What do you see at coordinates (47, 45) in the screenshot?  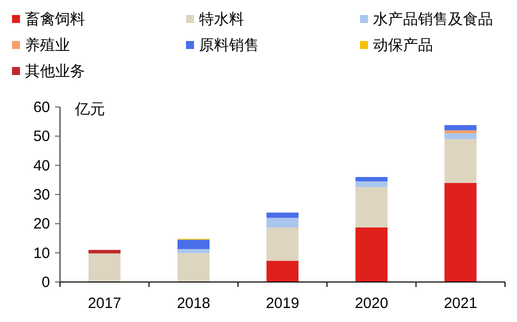 I see `legend-label: 养殖业` at bounding box center [47, 45].